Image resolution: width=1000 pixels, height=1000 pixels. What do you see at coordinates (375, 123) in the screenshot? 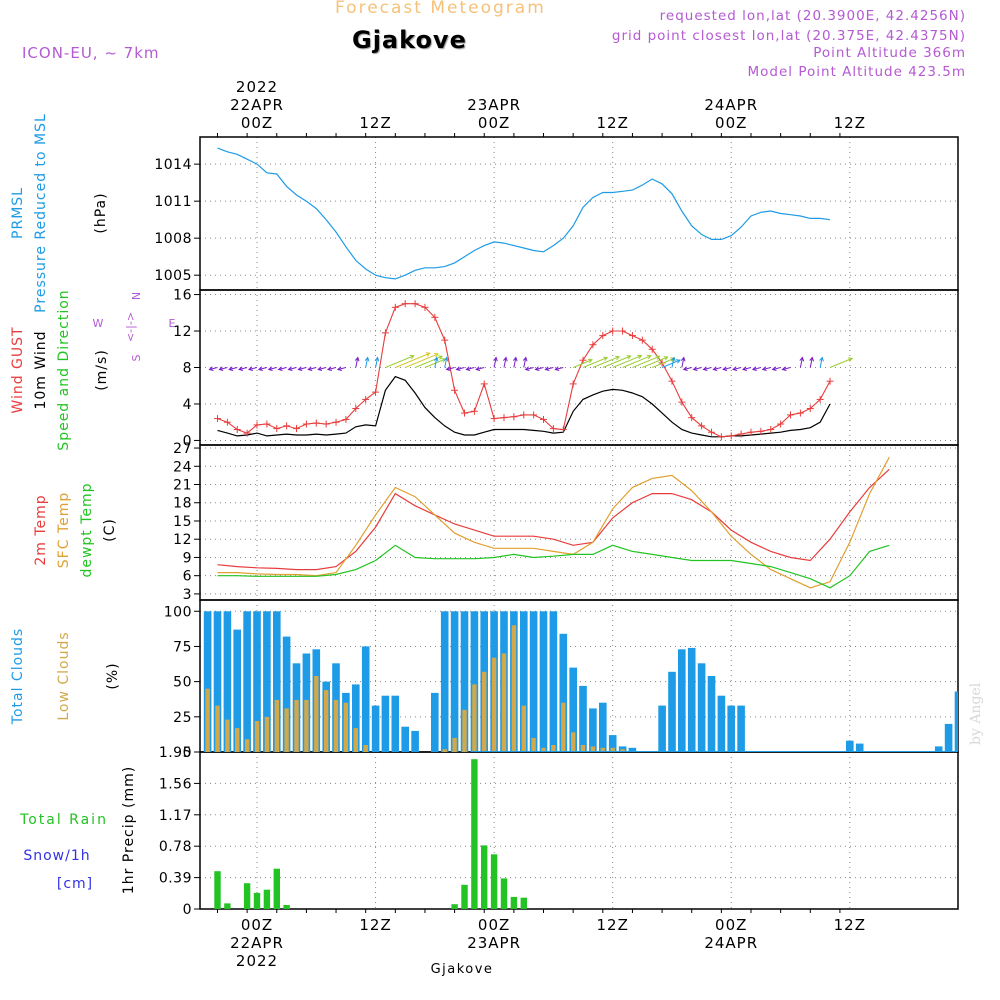
I see `top-hour-label: 12Z` at bounding box center [375, 123].